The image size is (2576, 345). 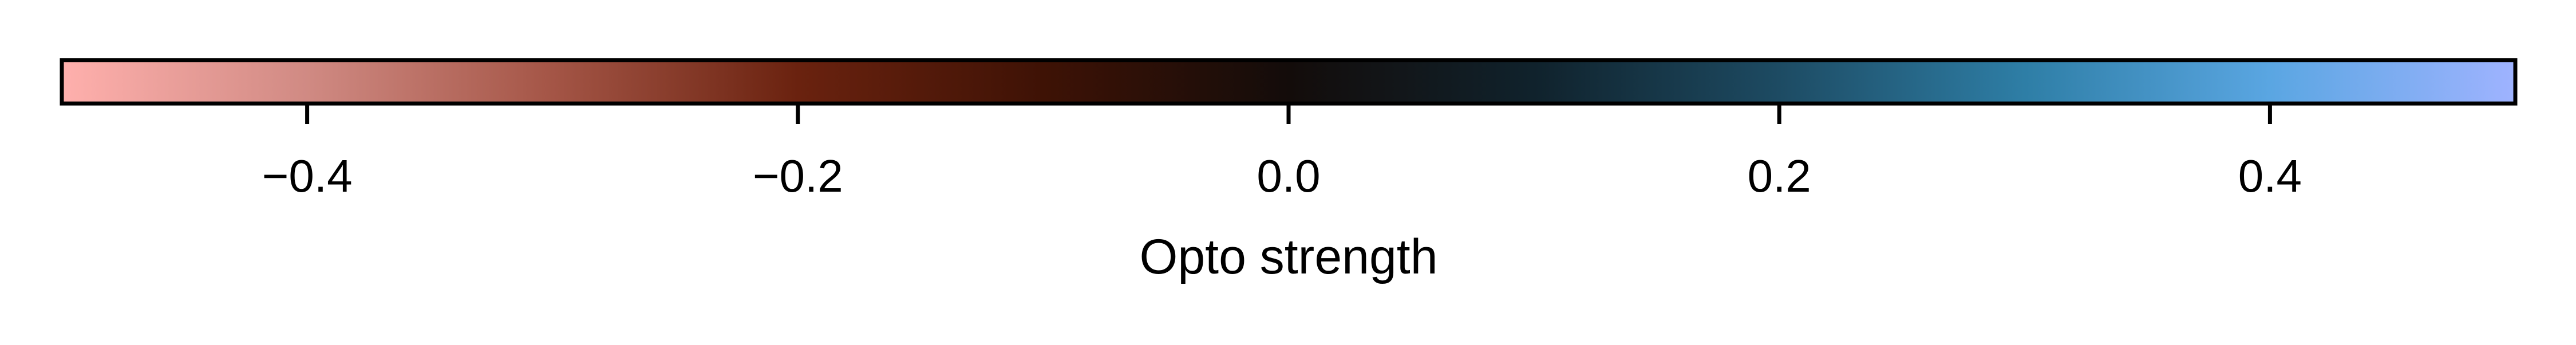 What do you see at coordinates (1288, 256) in the screenshot?
I see `axis-label: Opto strength` at bounding box center [1288, 256].